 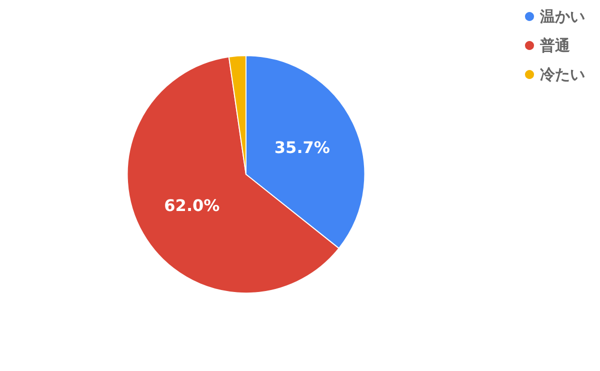 I want to click on legend-label: 温かい, so click(x=562, y=17).